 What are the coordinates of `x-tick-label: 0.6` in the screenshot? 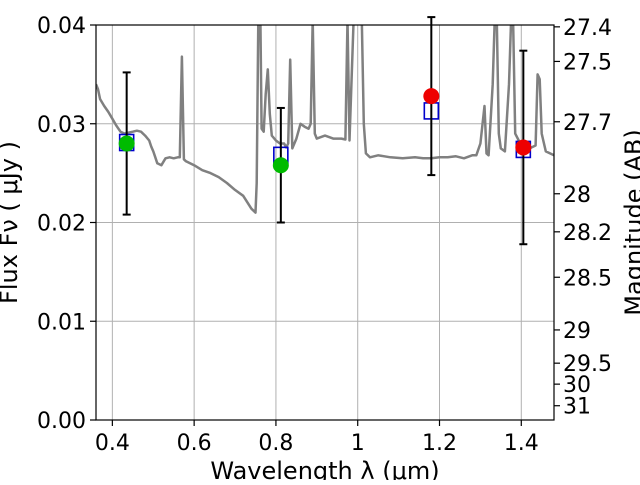 It's located at (194, 443).